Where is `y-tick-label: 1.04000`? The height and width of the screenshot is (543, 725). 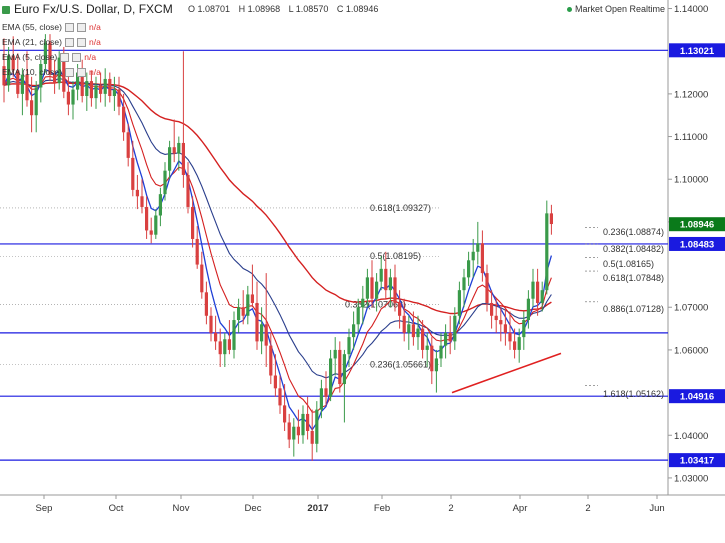
y-tick-label: 1.04000 is located at coordinates (691, 436).